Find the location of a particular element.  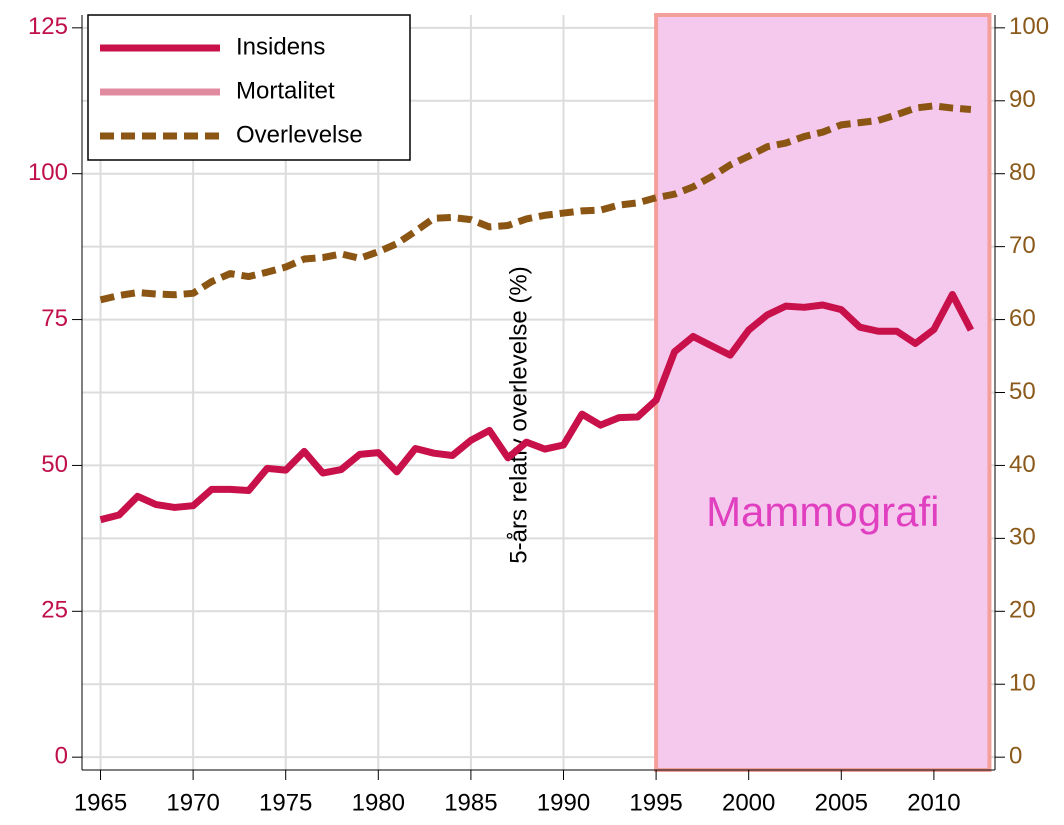

y-tick-label: 50 is located at coordinates (54, 464).